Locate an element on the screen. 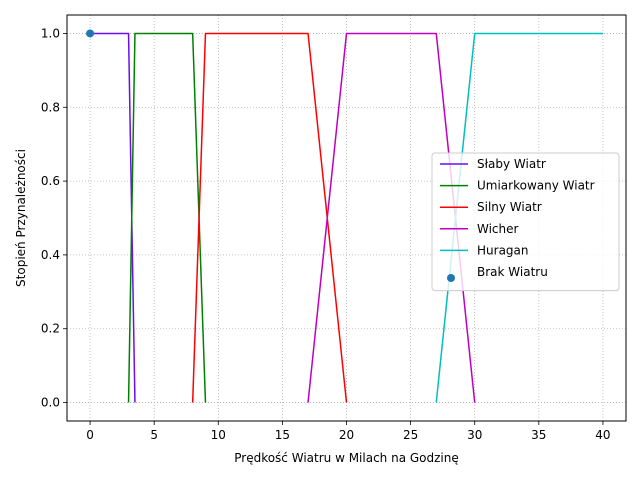 This screenshot has height=480, width=640. x-tick-label: 15 is located at coordinates (282, 435).